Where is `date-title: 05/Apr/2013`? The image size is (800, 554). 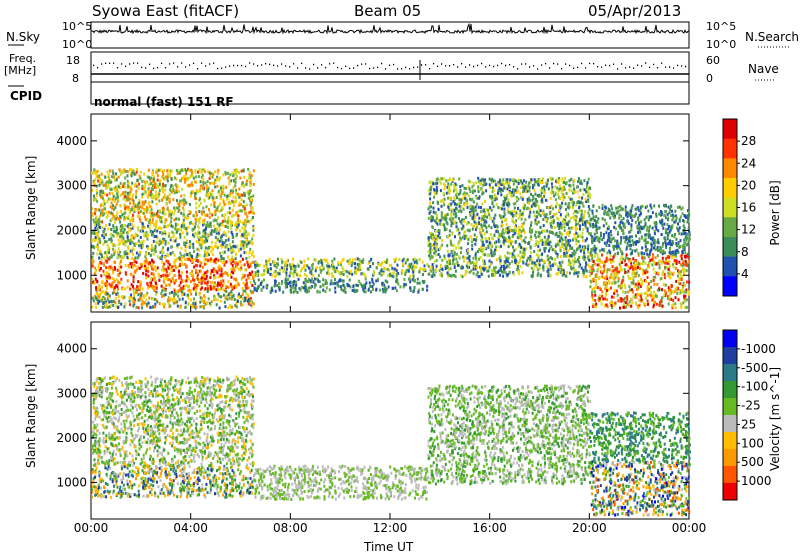
date-title: 05/Apr/2013 is located at coordinates (635, 11).